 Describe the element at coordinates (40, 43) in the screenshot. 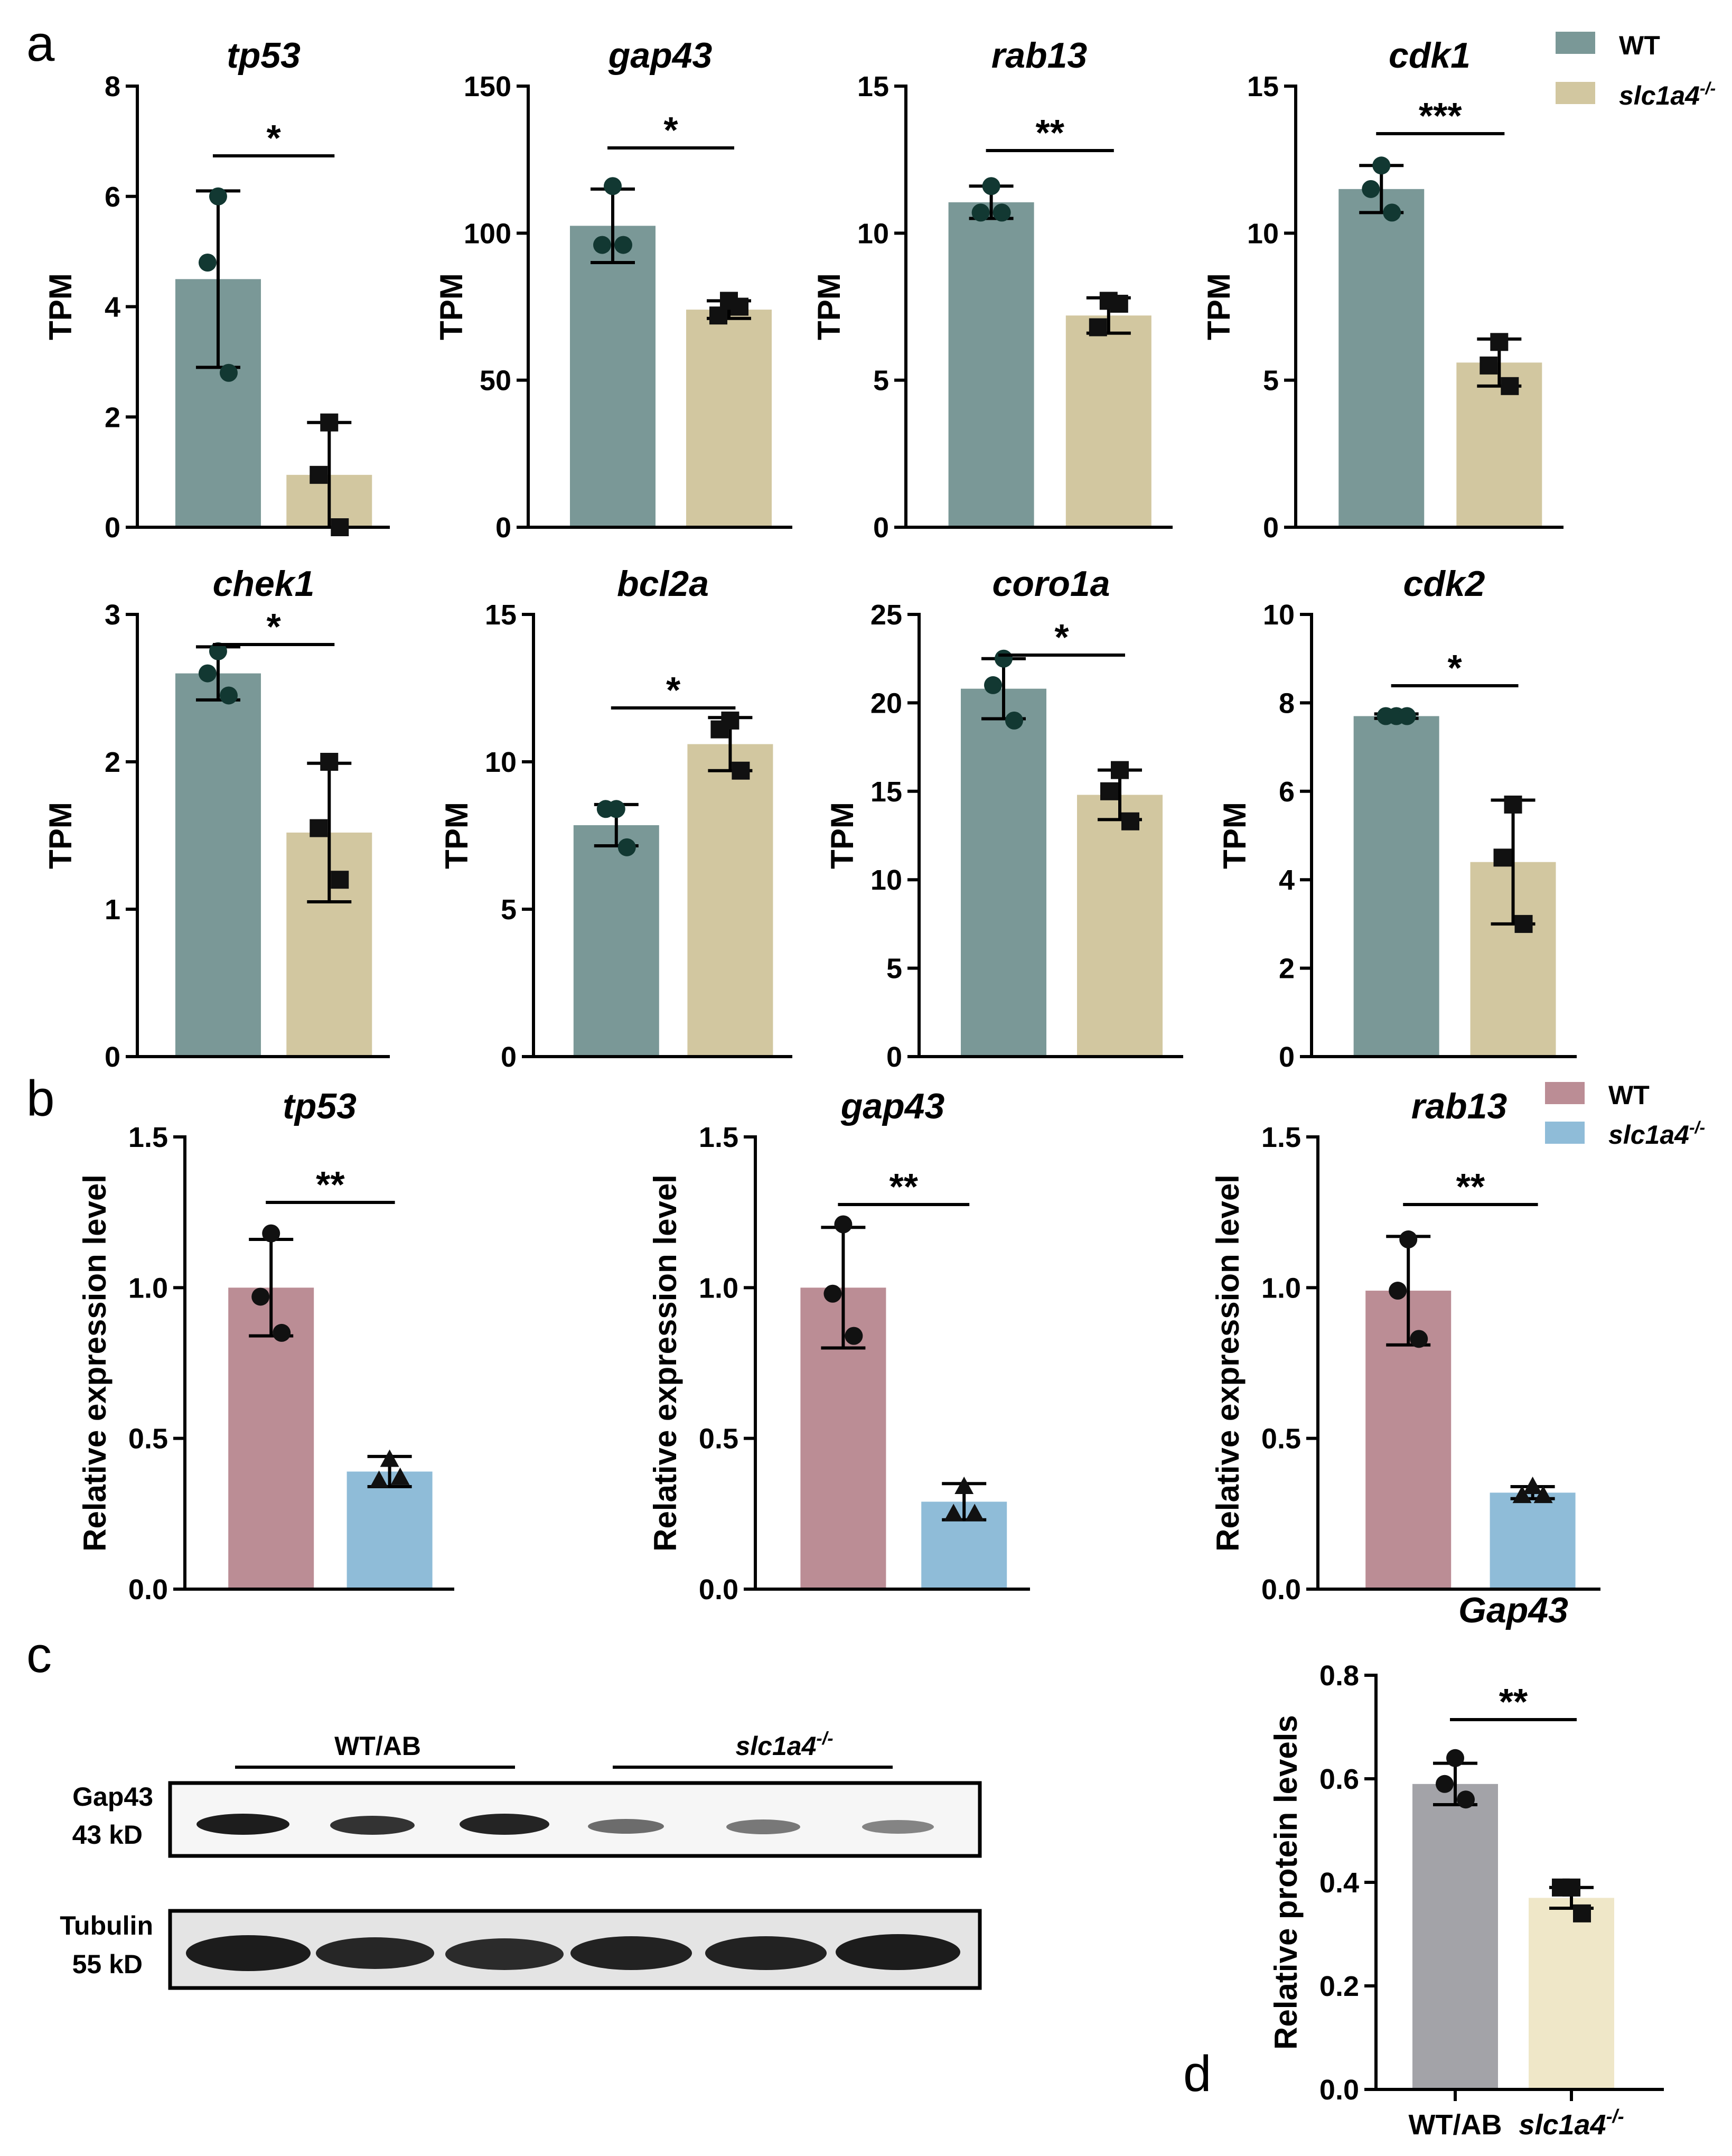

I see `panel-label-a: a` at that location.